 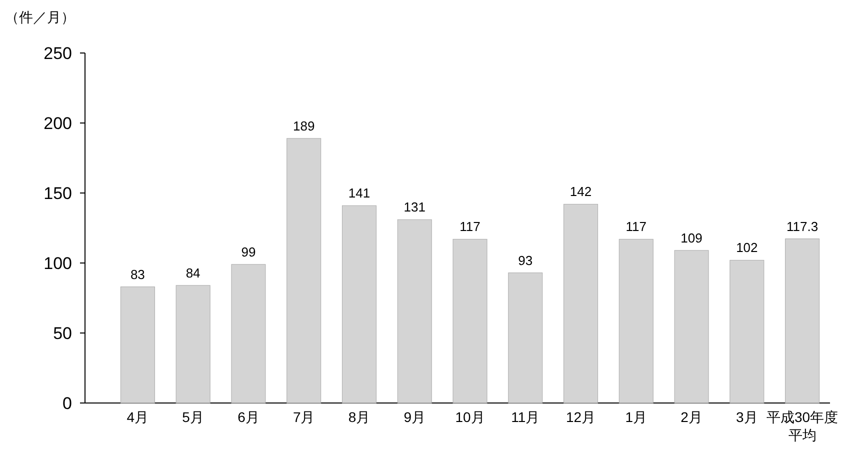 I want to click on x-tick-label: 8月, so click(x=359, y=417).